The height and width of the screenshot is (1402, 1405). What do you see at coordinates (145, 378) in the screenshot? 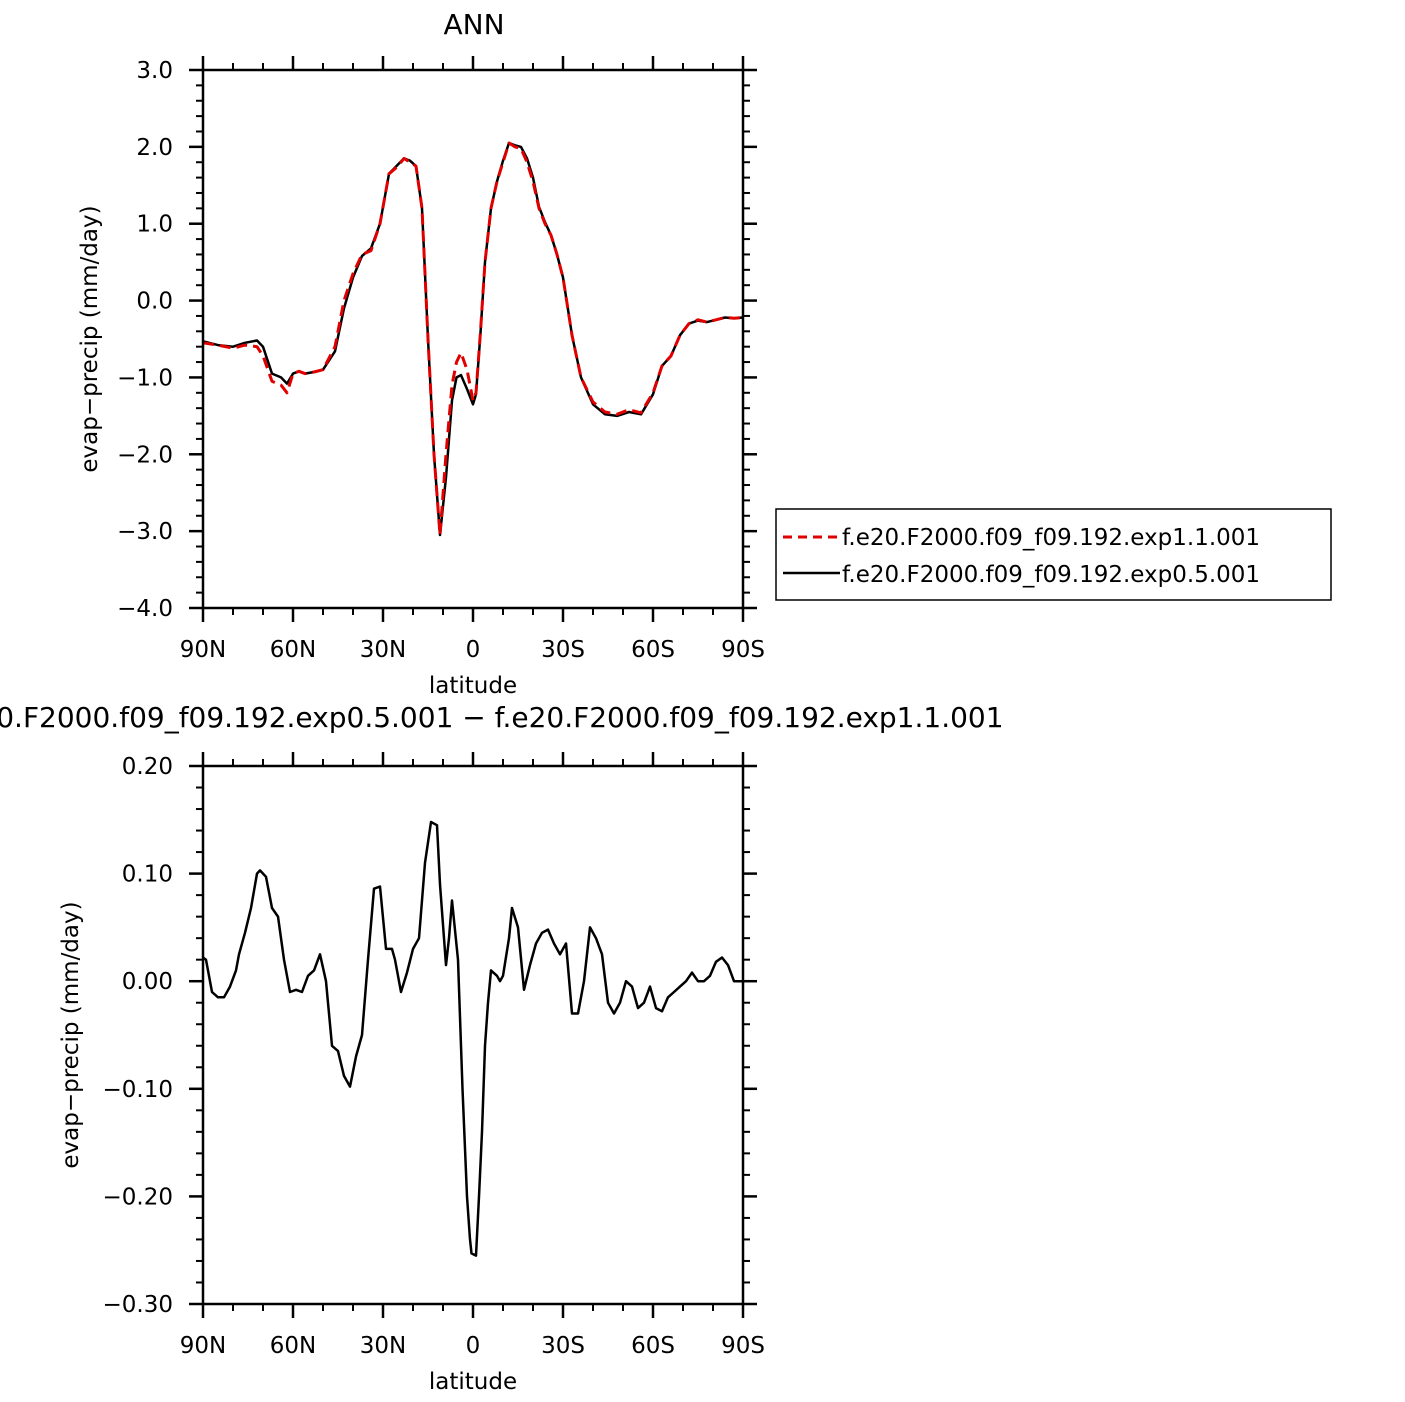
I see `y-tick-label: −1.0` at bounding box center [145, 378].